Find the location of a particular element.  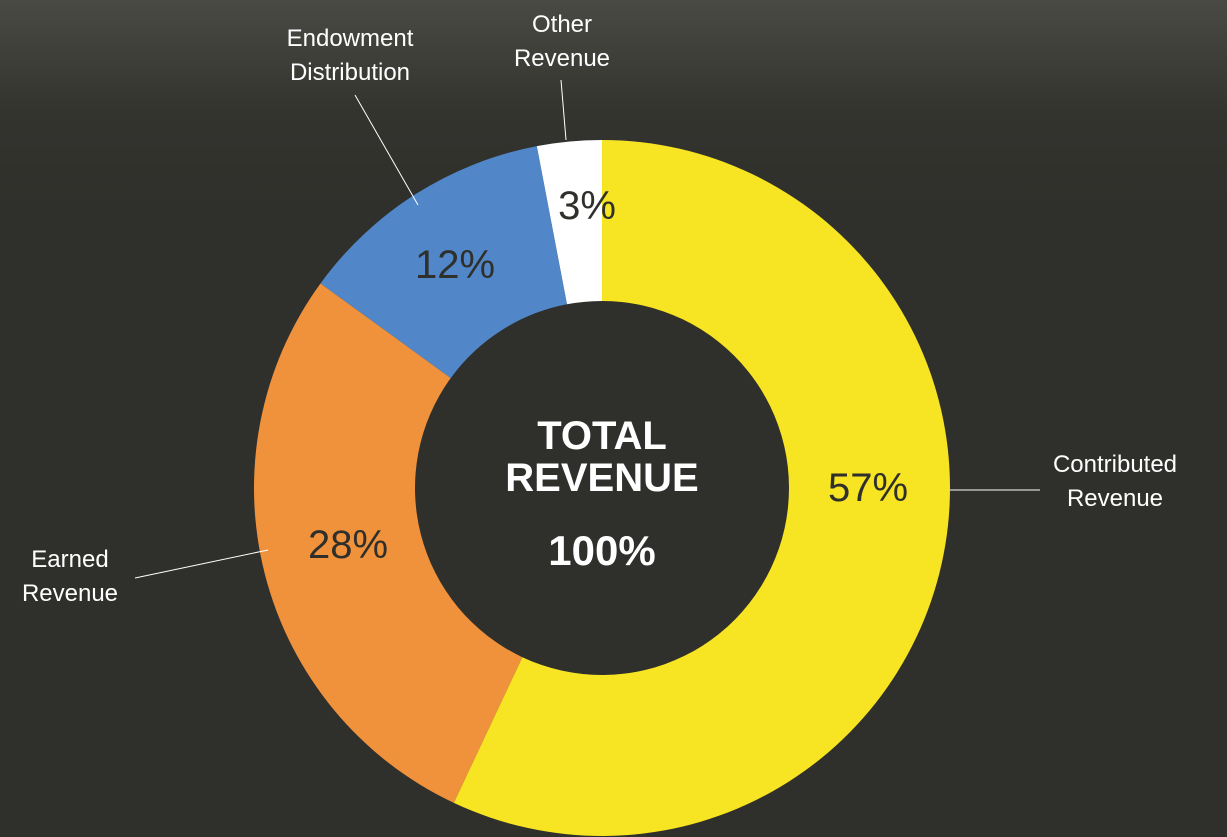

value-label: 57% is located at coordinates (868, 488).